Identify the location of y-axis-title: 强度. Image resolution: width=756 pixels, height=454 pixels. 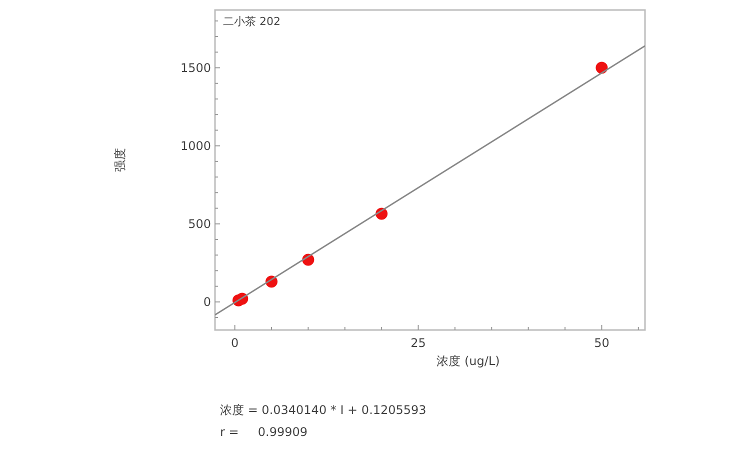
(120, 160).